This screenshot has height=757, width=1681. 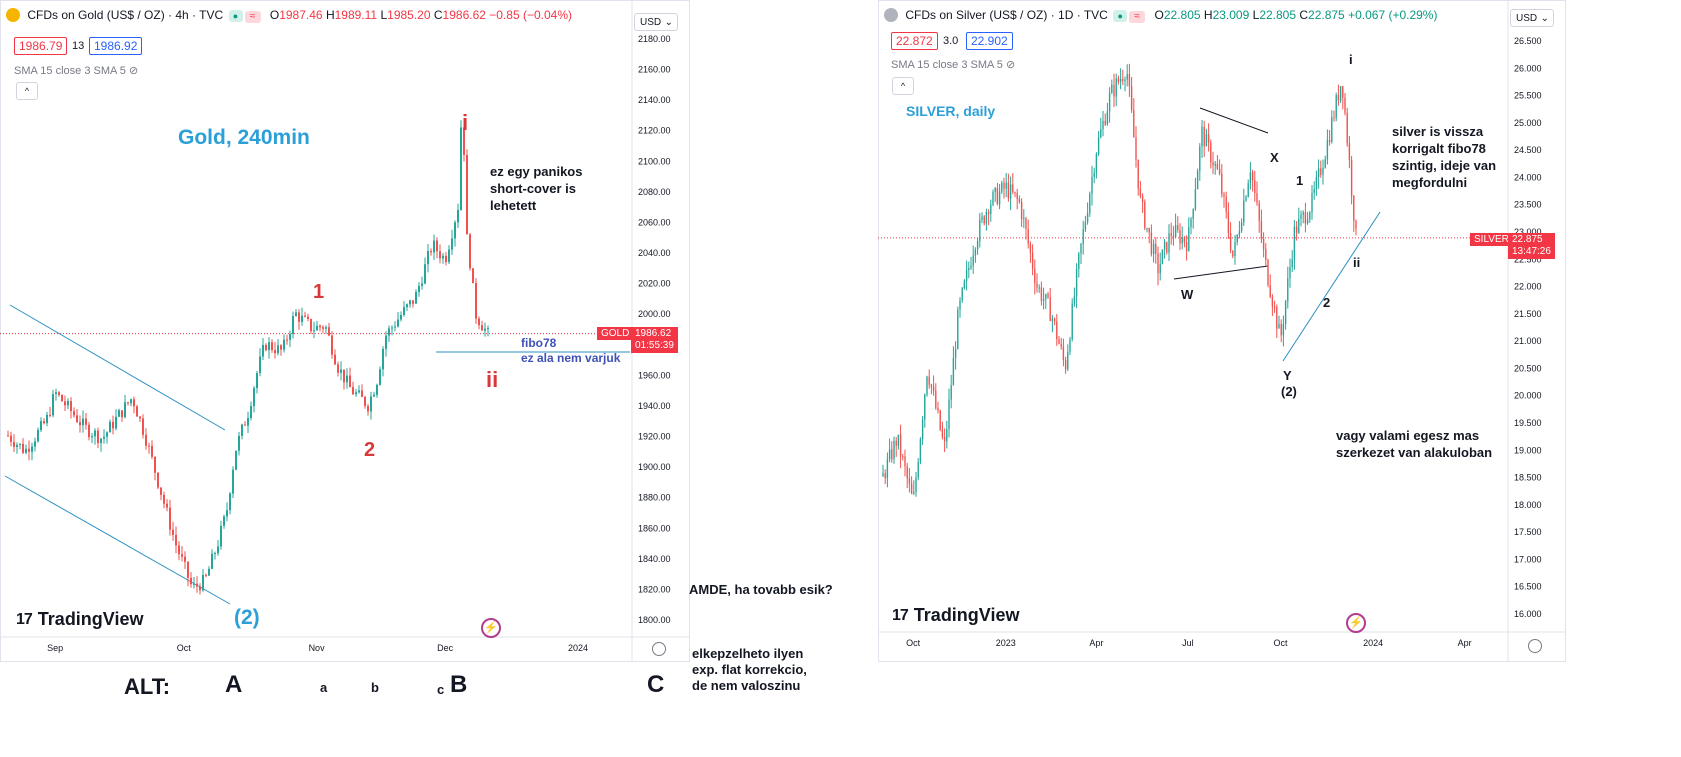 I want to click on gold-label-2: 2, so click(x=370, y=450).